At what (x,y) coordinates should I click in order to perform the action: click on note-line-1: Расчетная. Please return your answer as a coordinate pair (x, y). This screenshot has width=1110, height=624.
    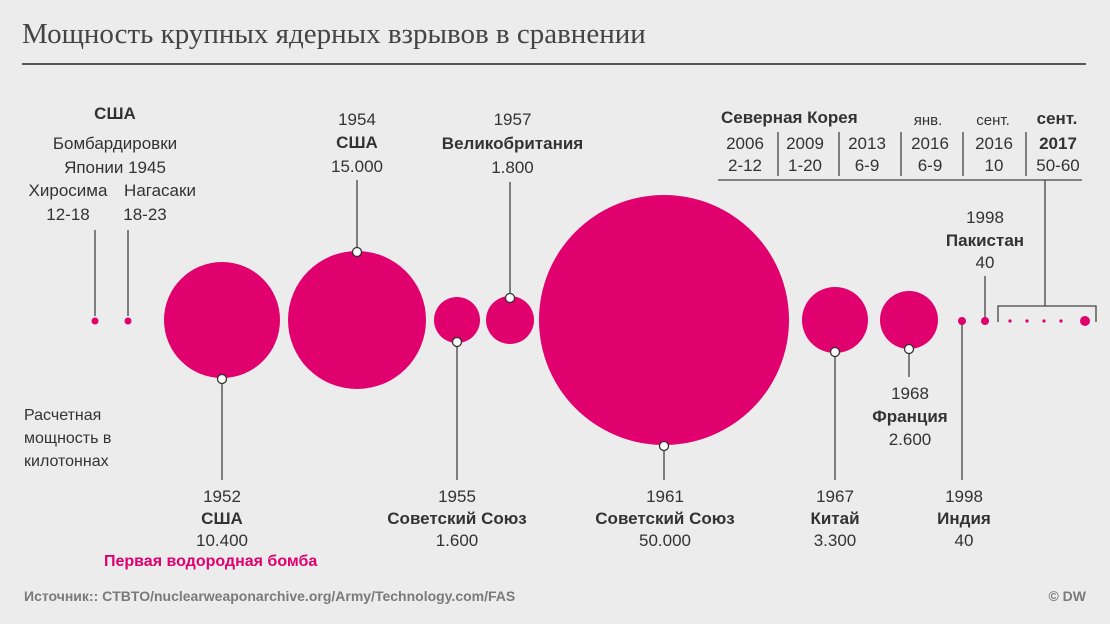
    Looking at the image, I should click on (63, 415).